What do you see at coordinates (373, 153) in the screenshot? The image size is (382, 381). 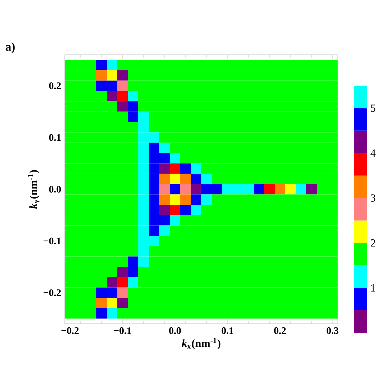 I see `color-bar-label: 4` at bounding box center [373, 153].